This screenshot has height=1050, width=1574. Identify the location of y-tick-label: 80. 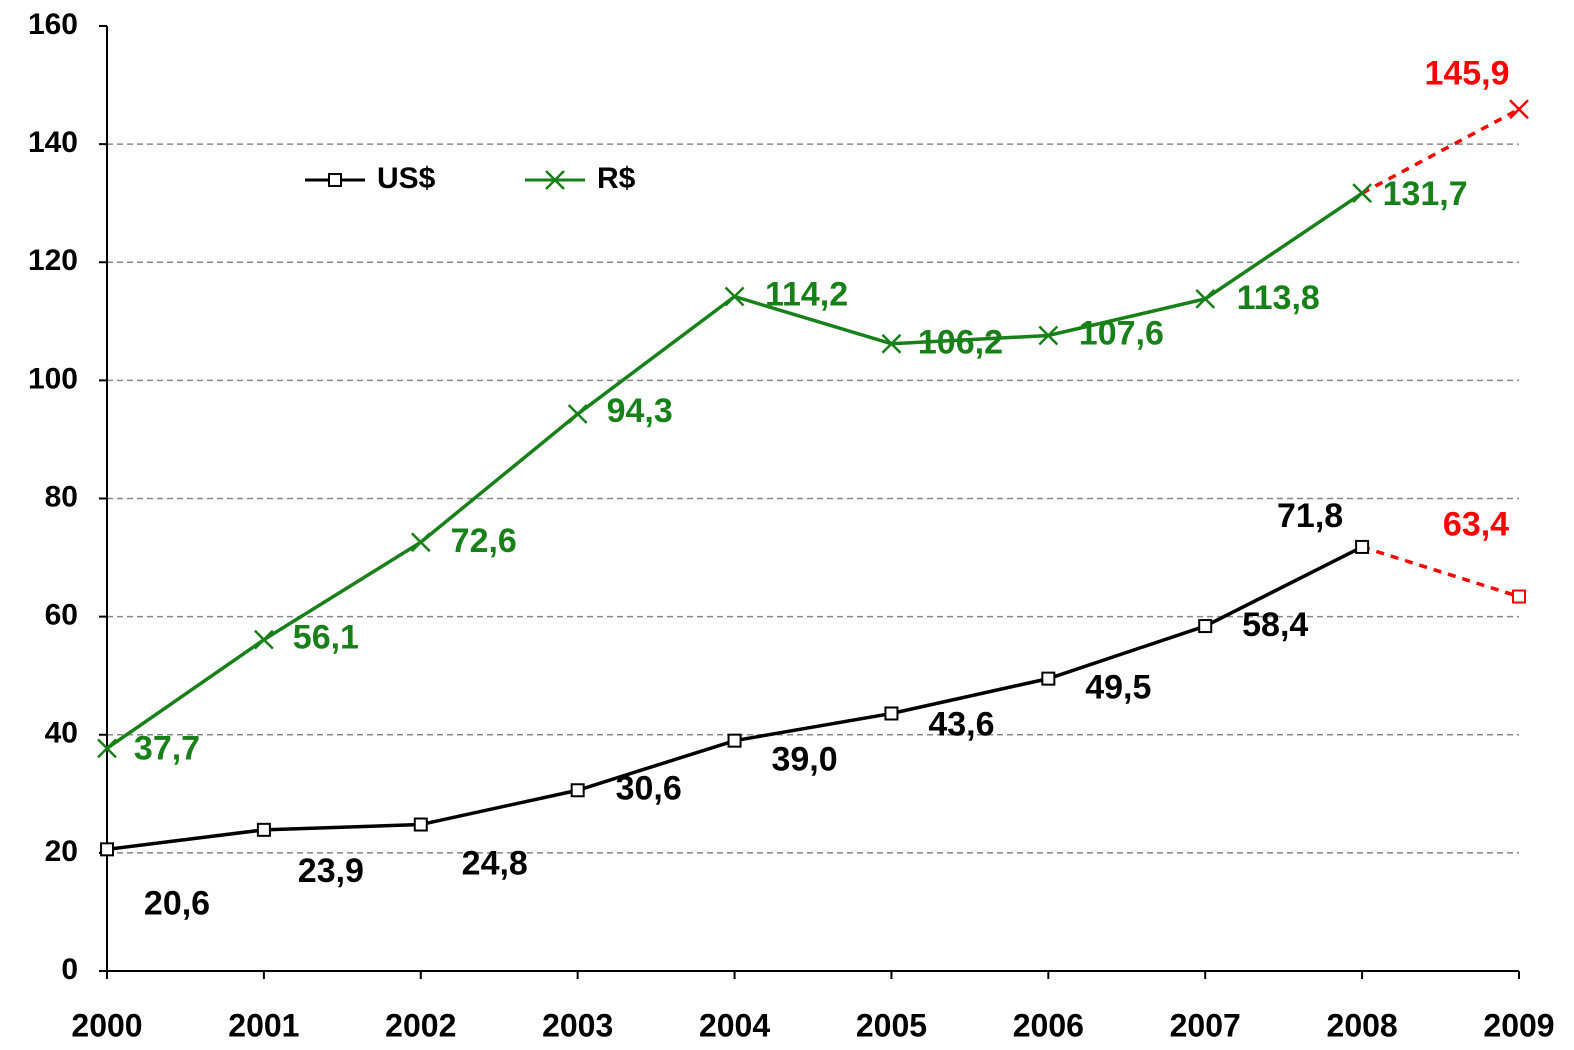
(61, 496).